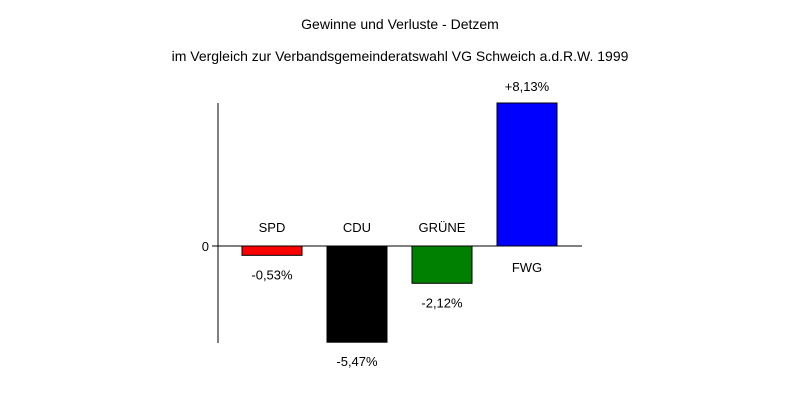 Image resolution: width=800 pixels, height=400 pixels. What do you see at coordinates (357, 294) in the screenshot?
I see `bar-cdu` at bounding box center [357, 294].